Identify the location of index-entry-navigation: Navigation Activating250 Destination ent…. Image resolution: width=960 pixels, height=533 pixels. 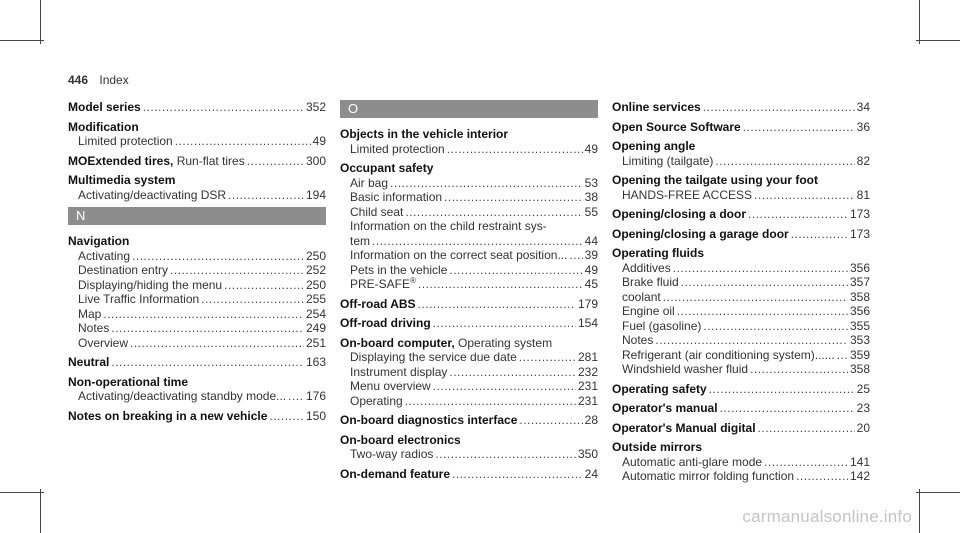
(197, 292).